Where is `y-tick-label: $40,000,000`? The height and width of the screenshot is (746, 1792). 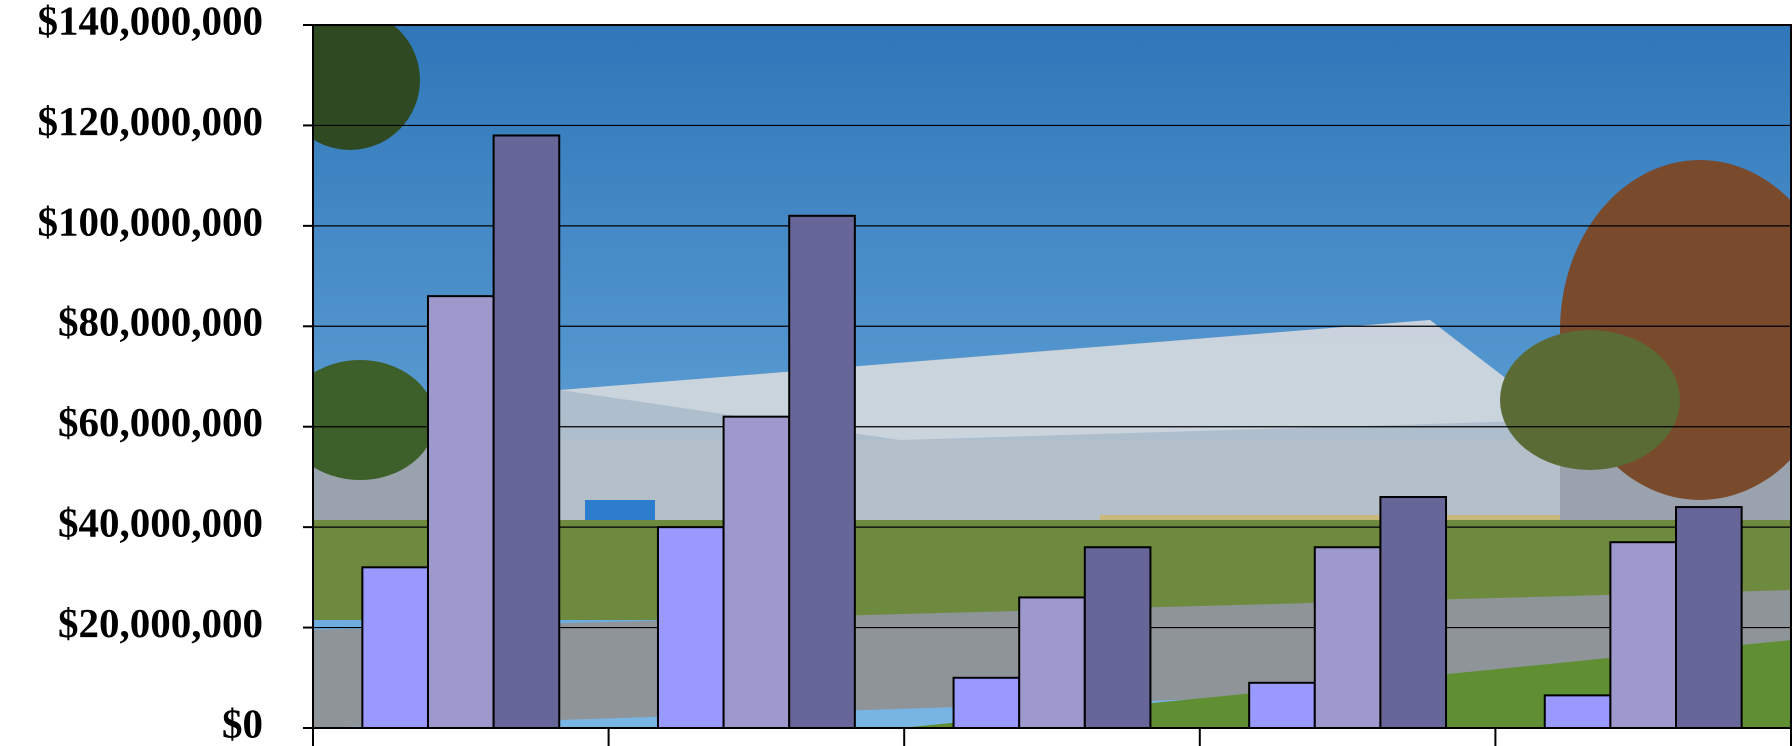 y-tick-label: $40,000,000 is located at coordinates (160, 523).